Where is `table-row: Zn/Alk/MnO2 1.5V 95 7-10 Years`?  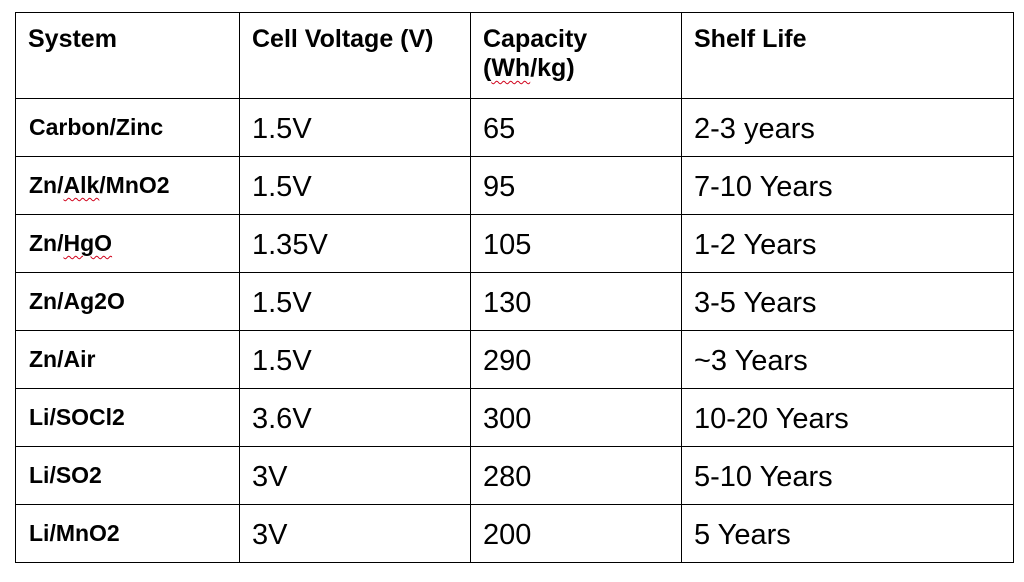
table-row: Zn/Alk/MnO2 1.5V 95 7-10 Years is located at coordinates (514, 185).